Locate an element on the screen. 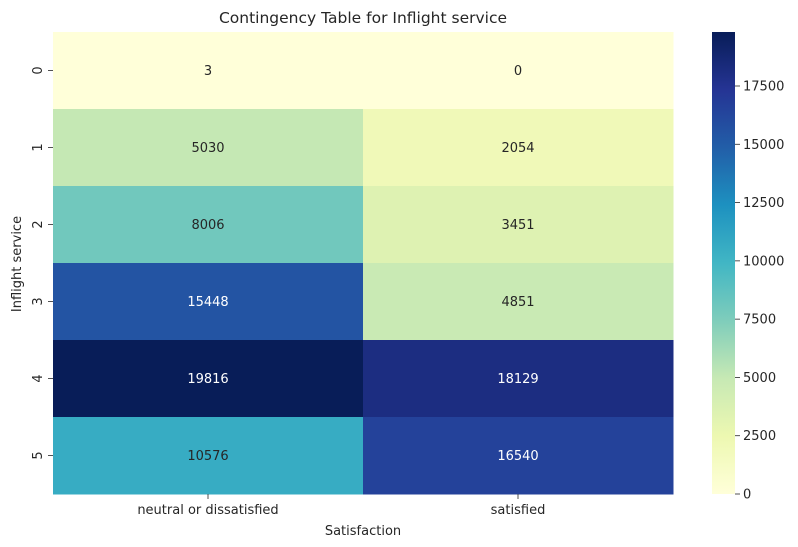 This screenshot has width=798, height=547. colorbar-ticks: 0 2500 5000 7500 10000 12500 15000 17500 is located at coordinates (759, 291).